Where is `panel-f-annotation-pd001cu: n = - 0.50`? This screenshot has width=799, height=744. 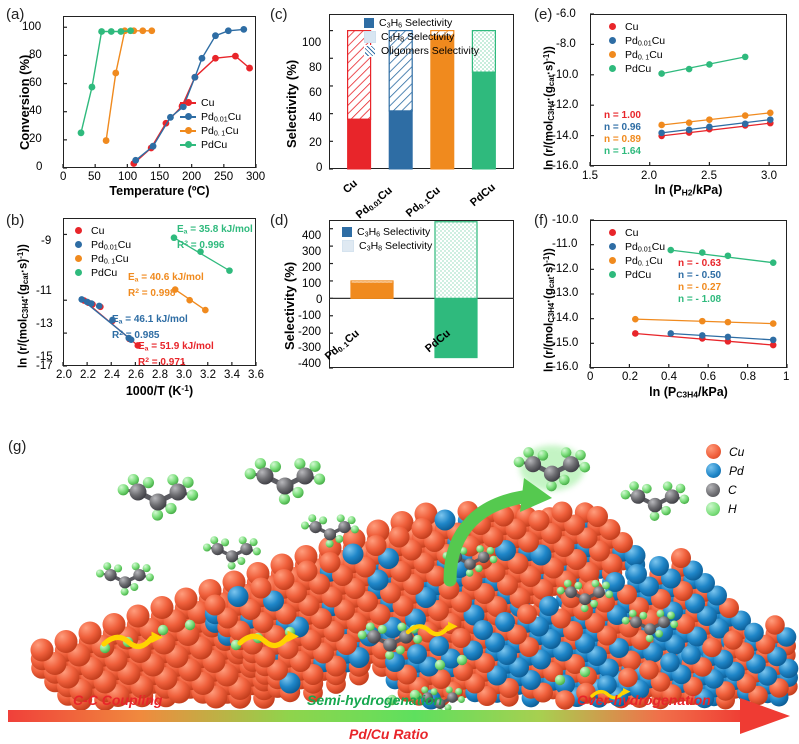 panel-f-annotation-pd001cu: n = - 0.50 is located at coordinates (700, 275).